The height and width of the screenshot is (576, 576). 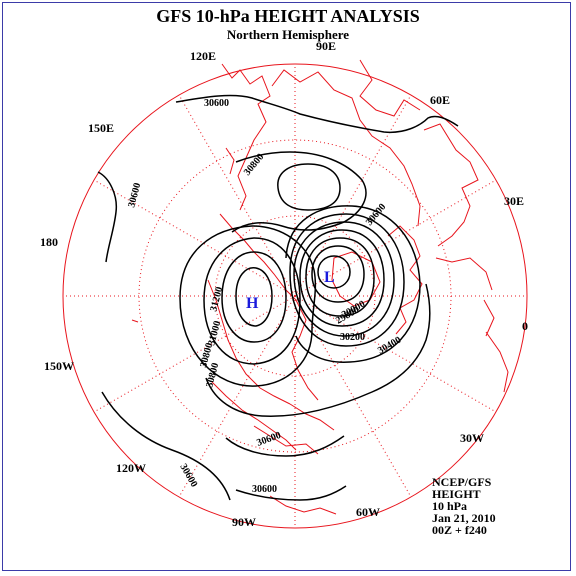 I want to click on info-run: 00Z + f240, so click(x=459, y=530).